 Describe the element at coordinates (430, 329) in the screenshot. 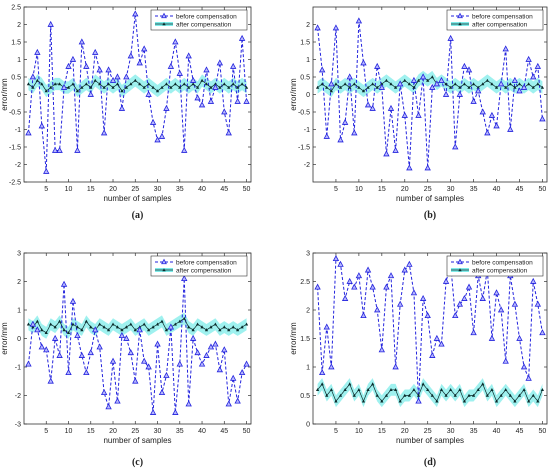

I see `before-compensation-line` at that location.